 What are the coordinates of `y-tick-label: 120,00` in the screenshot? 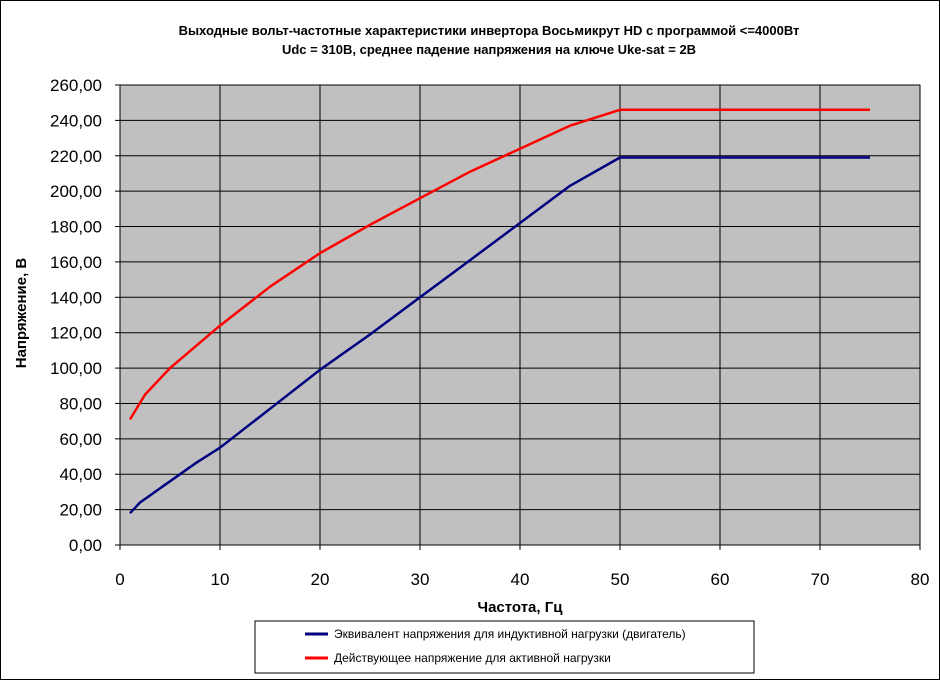 It's located at (76, 333).